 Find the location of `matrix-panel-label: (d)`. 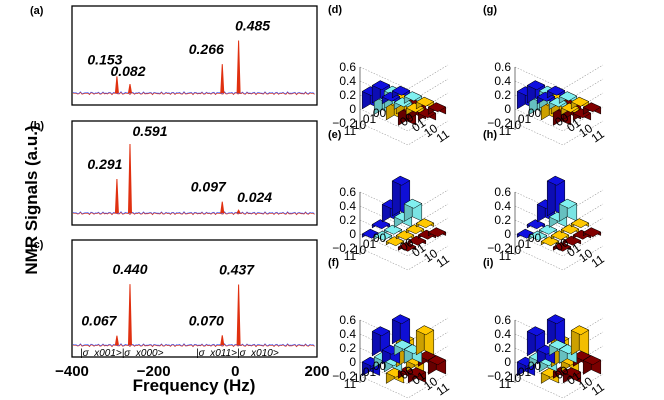

matrix-panel-label: (d) is located at coordinates (335, 10).